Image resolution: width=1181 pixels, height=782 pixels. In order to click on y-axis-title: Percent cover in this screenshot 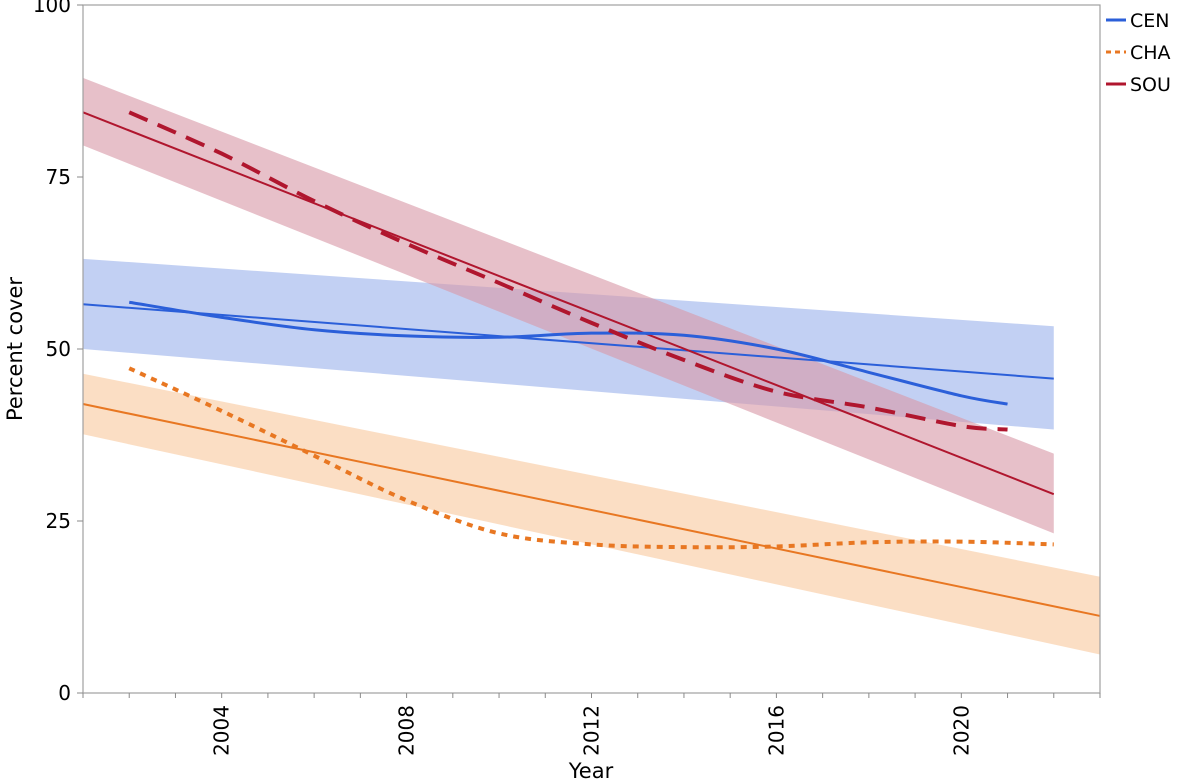, I will do `click(15, 349)`.